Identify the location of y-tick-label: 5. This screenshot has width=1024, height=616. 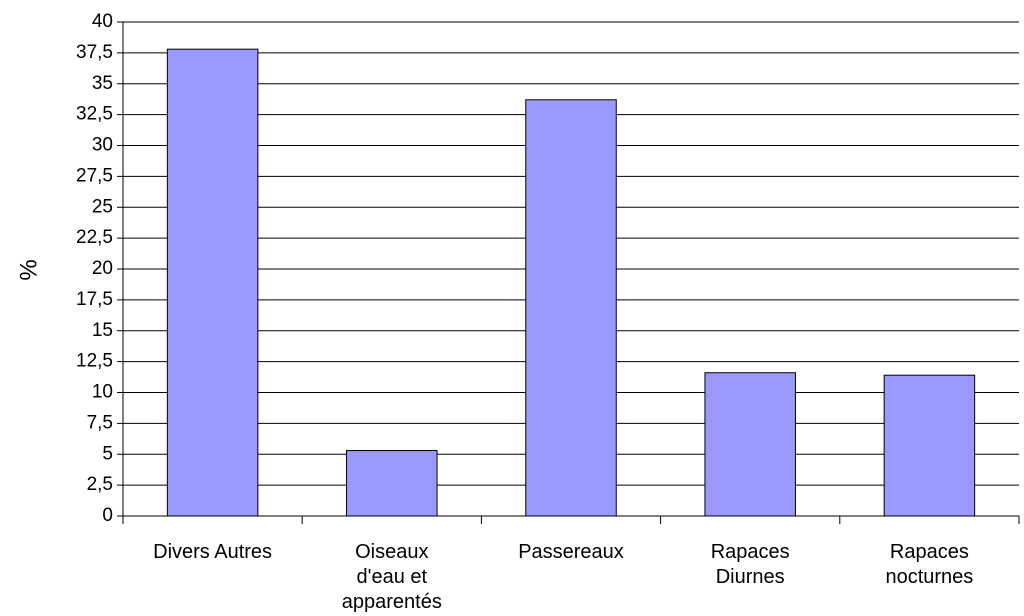
(107, 453).